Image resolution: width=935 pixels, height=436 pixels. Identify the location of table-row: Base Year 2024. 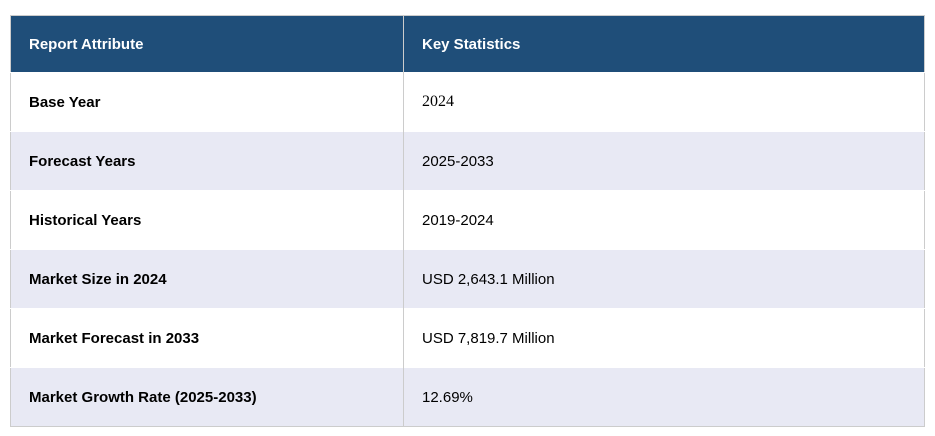
(467, 102).